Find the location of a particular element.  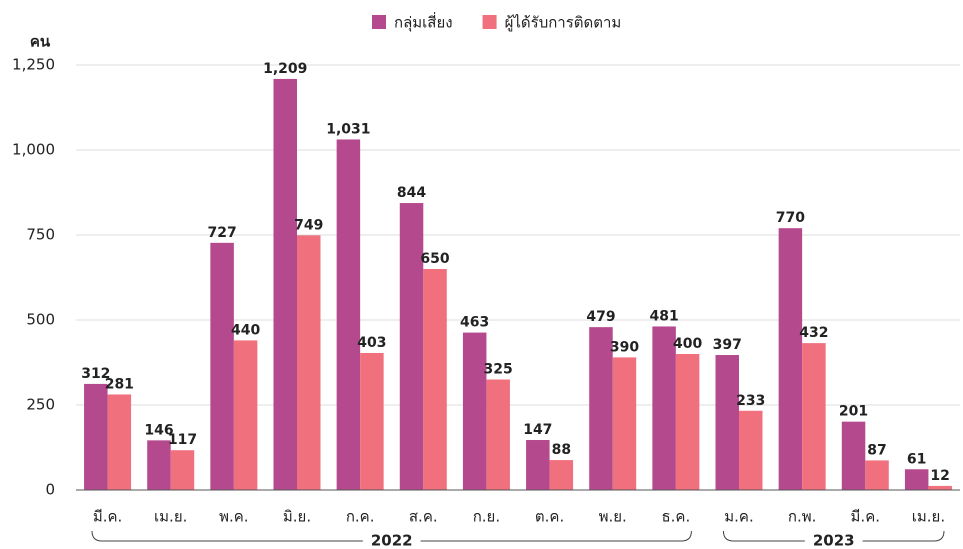

data-label: 770 is located at coordinates (790, 218).